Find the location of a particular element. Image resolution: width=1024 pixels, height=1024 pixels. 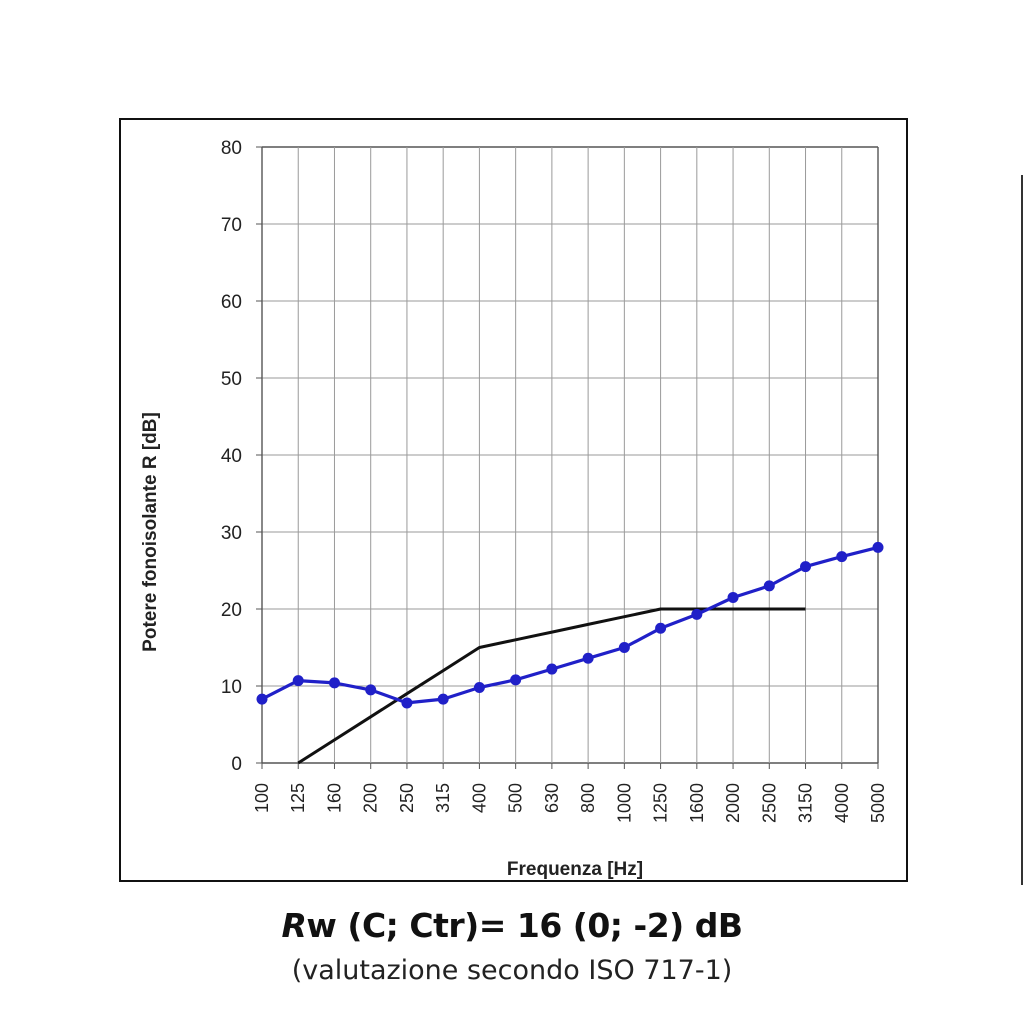

rating-symbol: R is located at coordinates (294, 925).